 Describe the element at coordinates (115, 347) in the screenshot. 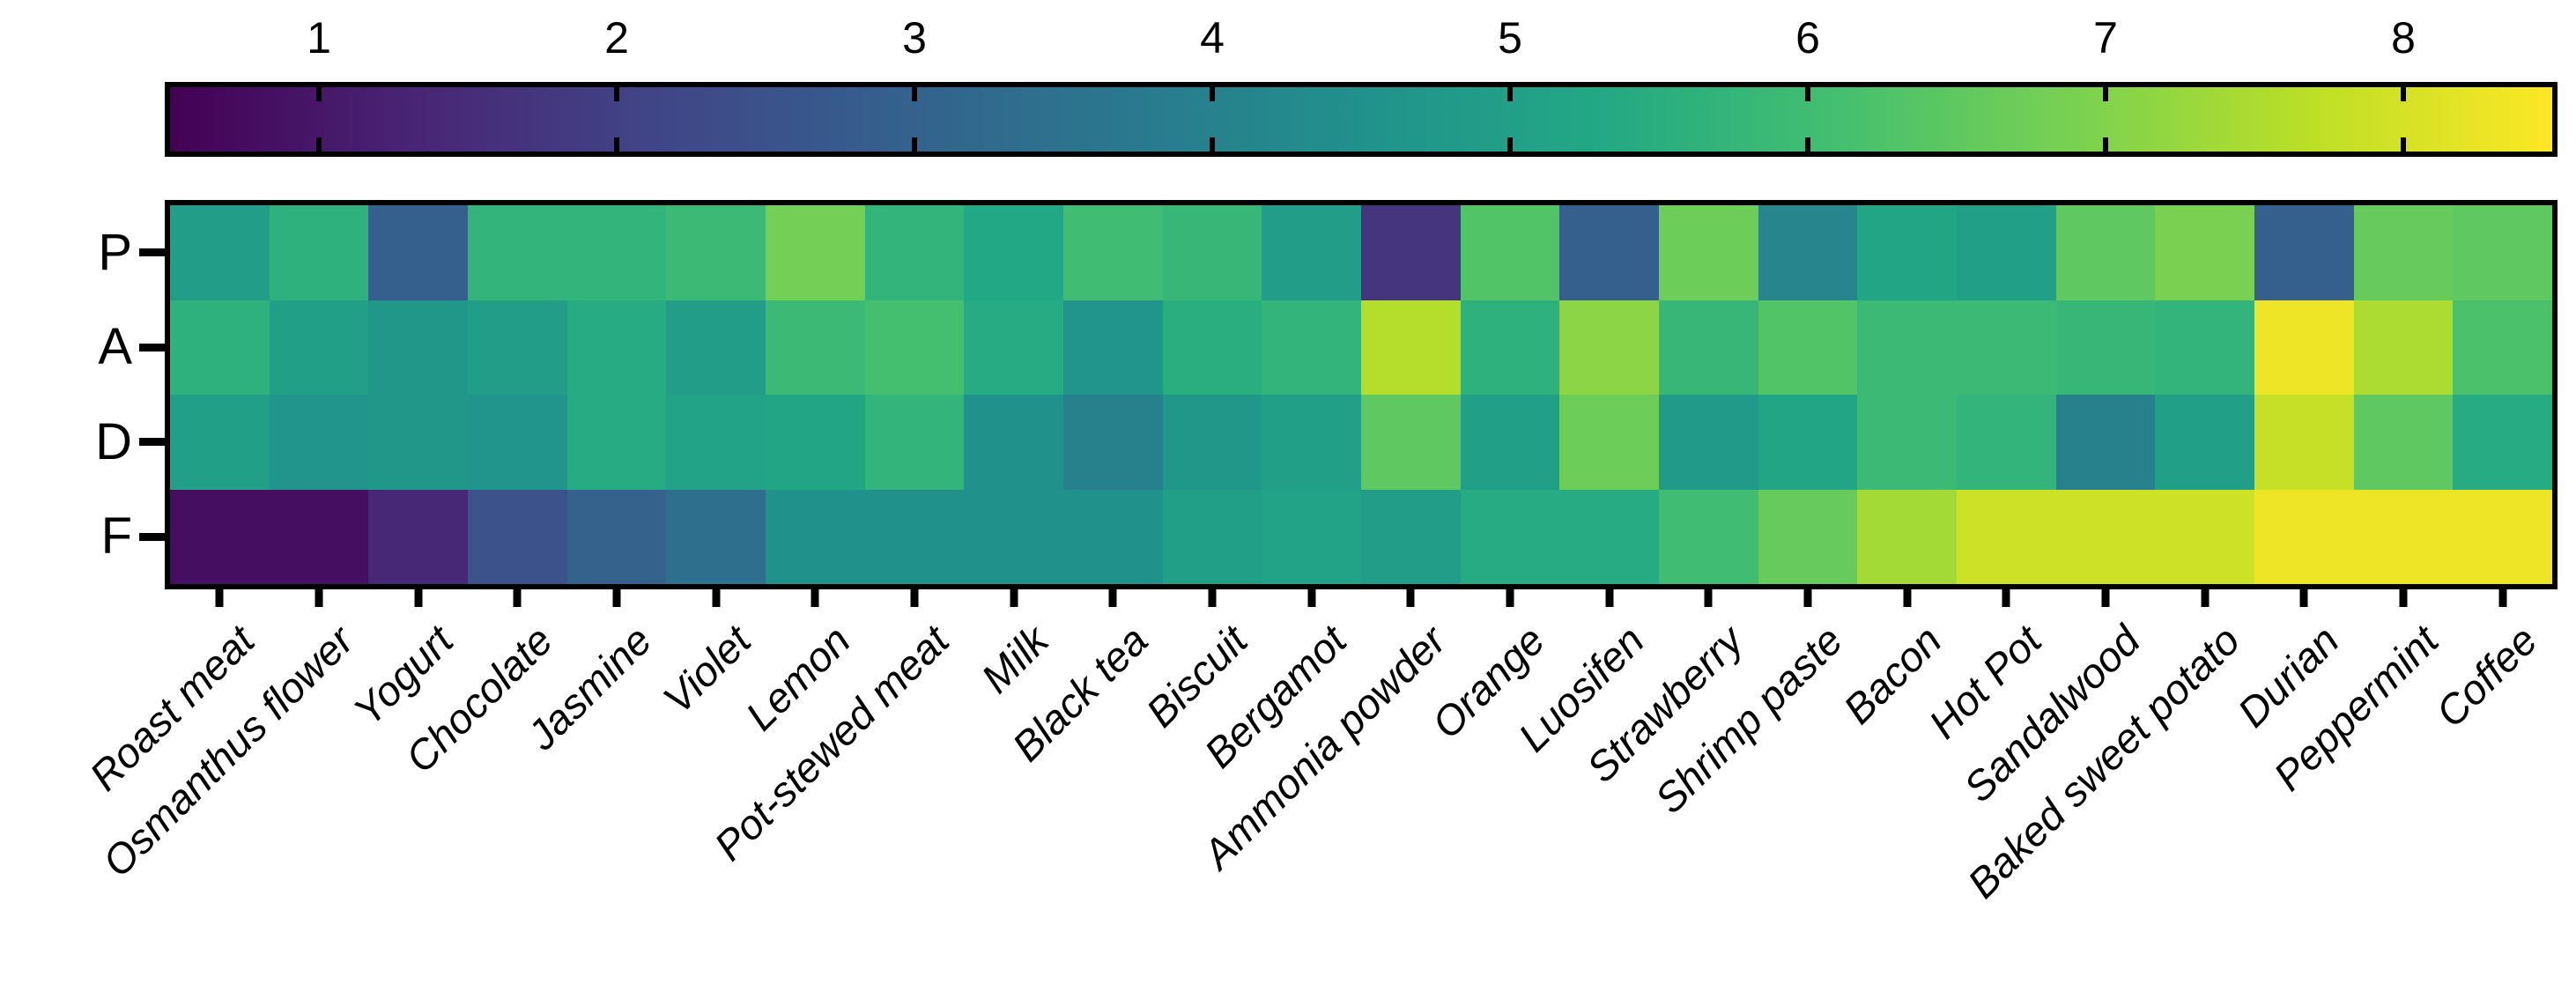

I see `y-axis-label: A` at that location.